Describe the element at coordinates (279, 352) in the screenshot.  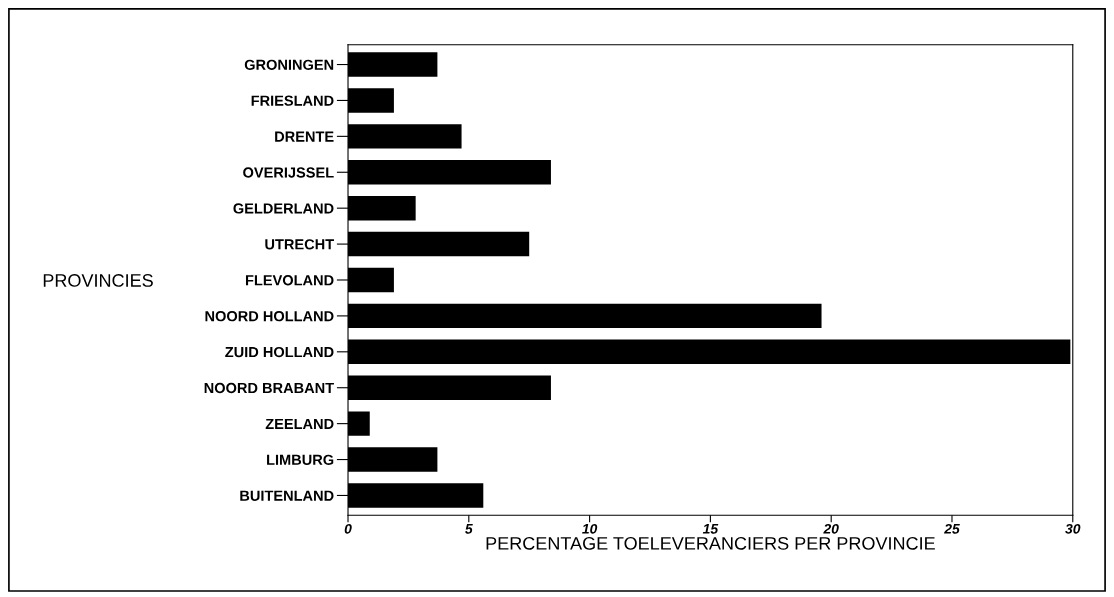
I see `y-tick-label: ZUID HOLLAND` at that location.